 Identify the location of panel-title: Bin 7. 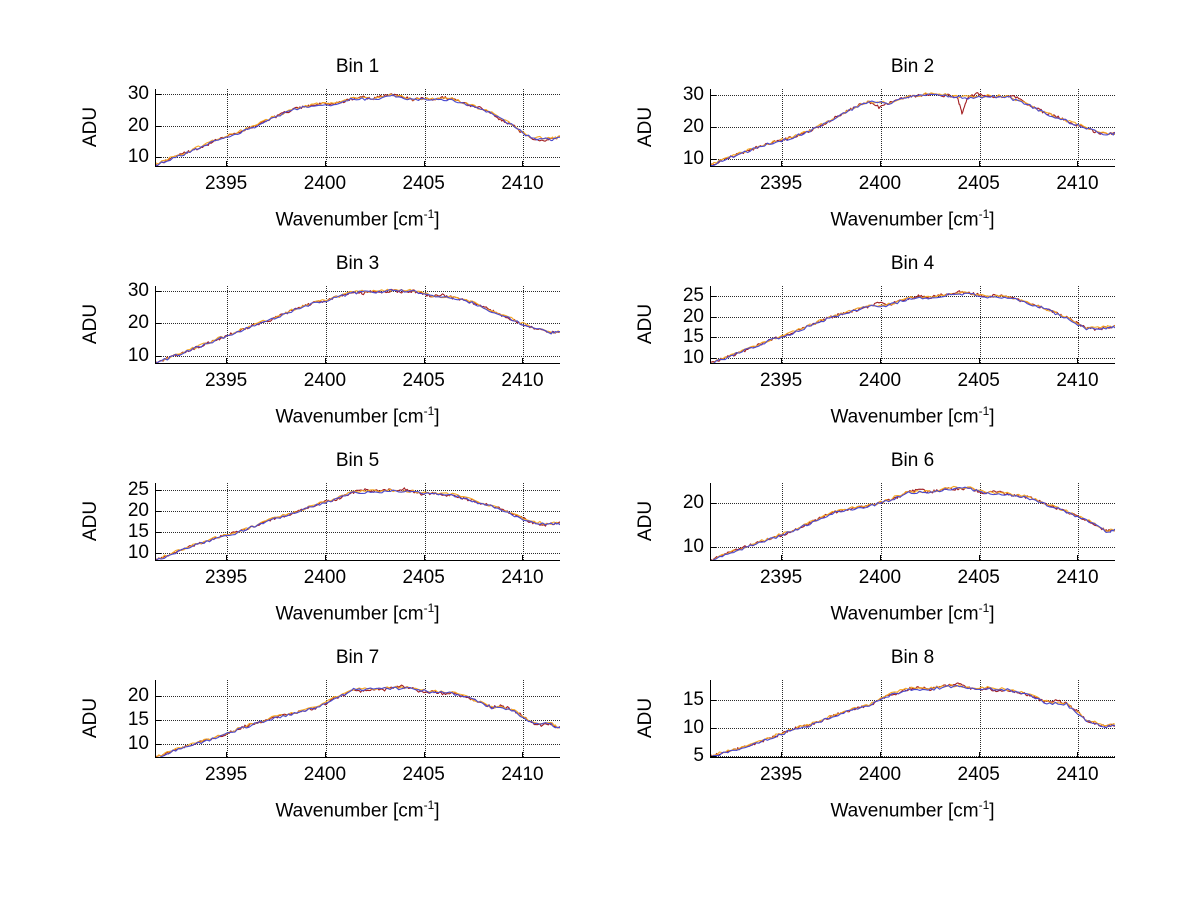
(357, 657).